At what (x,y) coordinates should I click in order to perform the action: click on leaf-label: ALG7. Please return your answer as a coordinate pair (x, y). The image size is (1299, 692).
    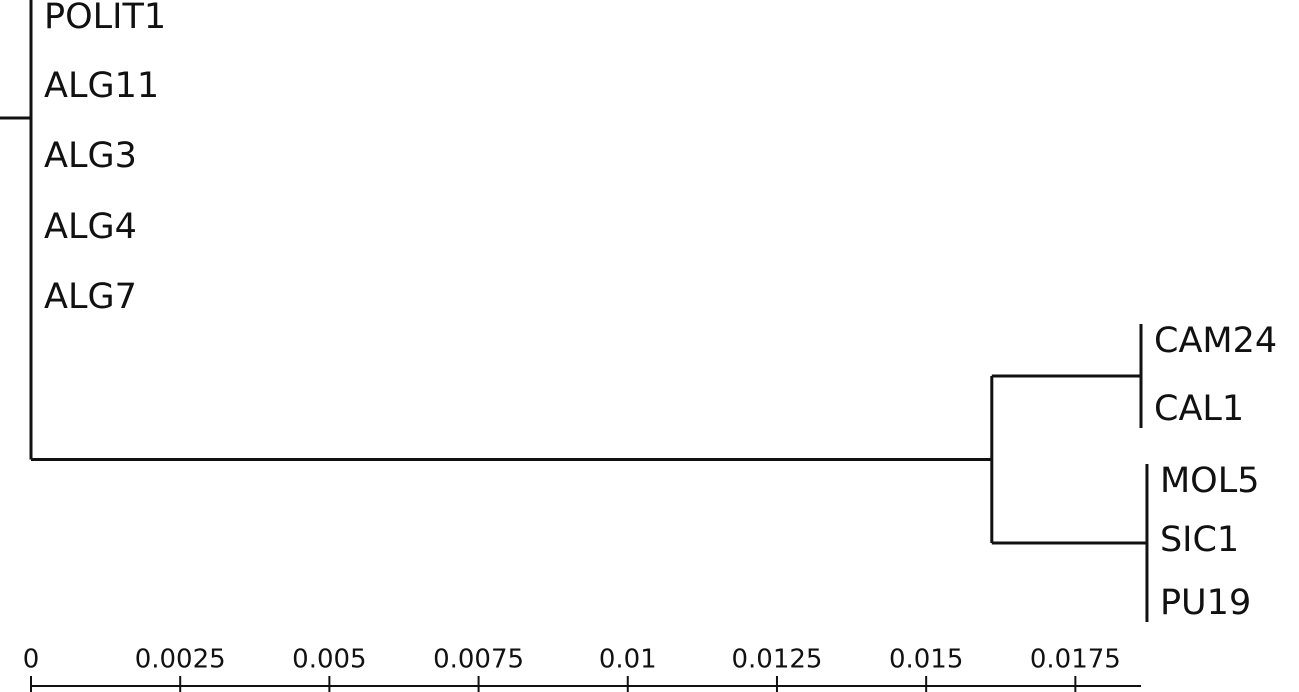
    Looking at the image, I should click on (90, 297).